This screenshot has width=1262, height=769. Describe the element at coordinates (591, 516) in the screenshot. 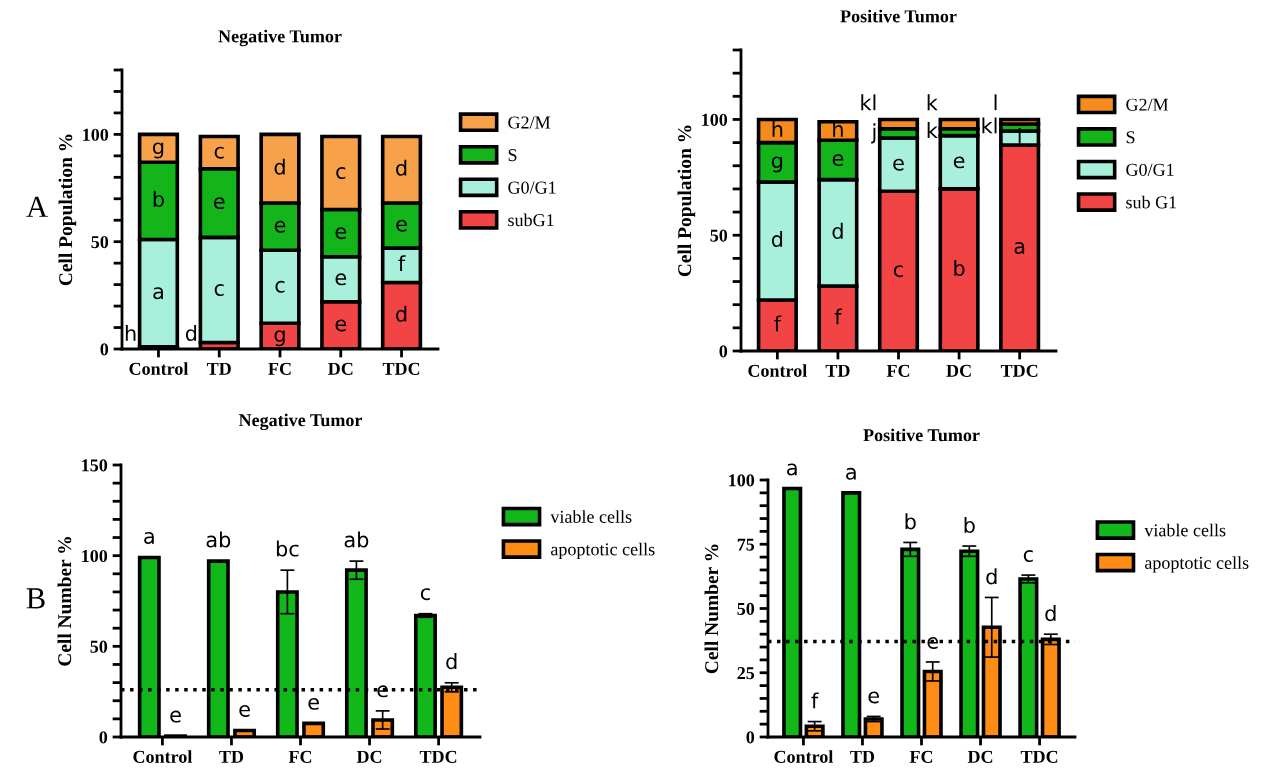

I see `legend-label: viable cells` at that location.